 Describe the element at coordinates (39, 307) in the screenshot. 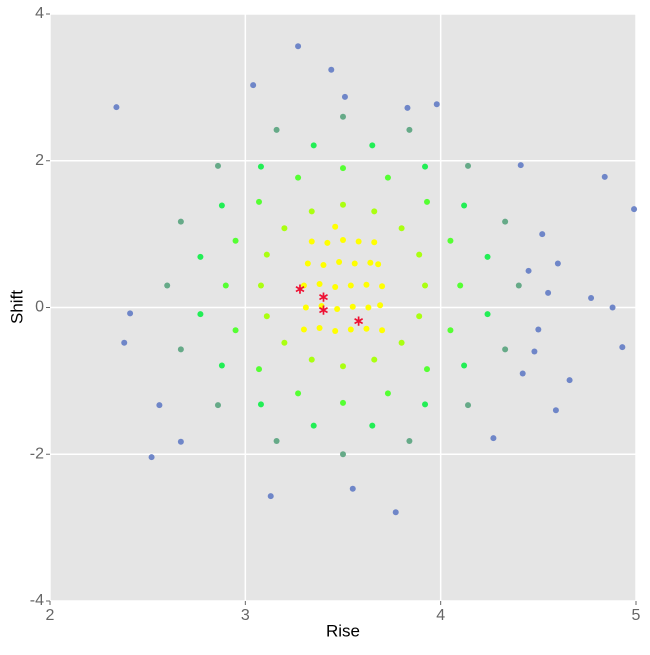

I see `y-tick-label: 0` at that location.